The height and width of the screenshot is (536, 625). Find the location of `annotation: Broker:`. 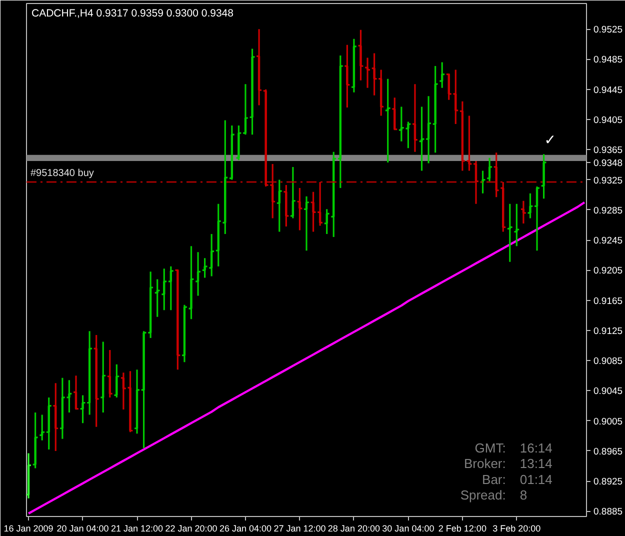

annotation: Broker: is located at coordinates (485, 464).